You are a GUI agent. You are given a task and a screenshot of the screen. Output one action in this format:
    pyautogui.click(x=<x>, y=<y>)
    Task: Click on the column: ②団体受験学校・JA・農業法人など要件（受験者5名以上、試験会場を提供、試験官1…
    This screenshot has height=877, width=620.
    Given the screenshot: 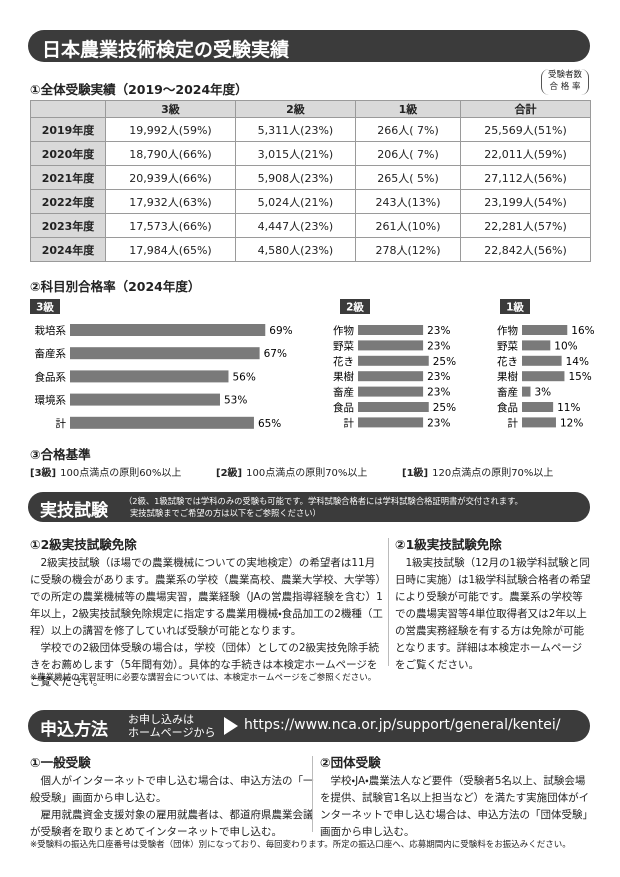 What is the action you would take?
    pyautogui.click(x=455, y=796)
    